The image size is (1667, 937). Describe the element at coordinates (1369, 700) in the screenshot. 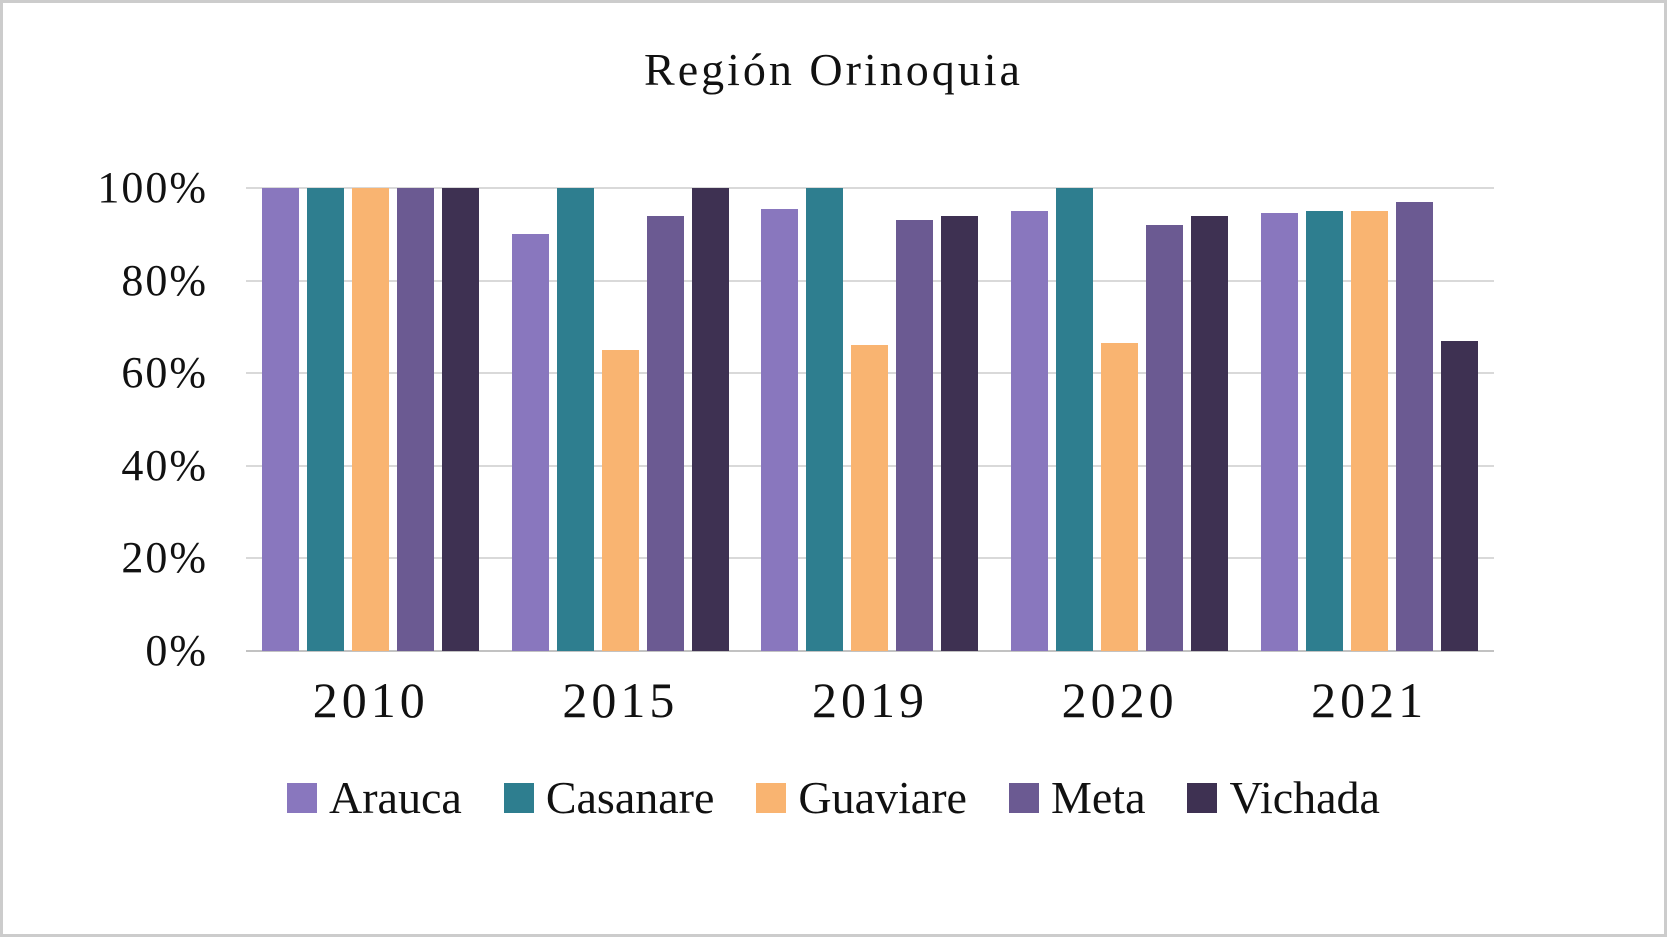

I see `x-axis-label: 2021` at that location.